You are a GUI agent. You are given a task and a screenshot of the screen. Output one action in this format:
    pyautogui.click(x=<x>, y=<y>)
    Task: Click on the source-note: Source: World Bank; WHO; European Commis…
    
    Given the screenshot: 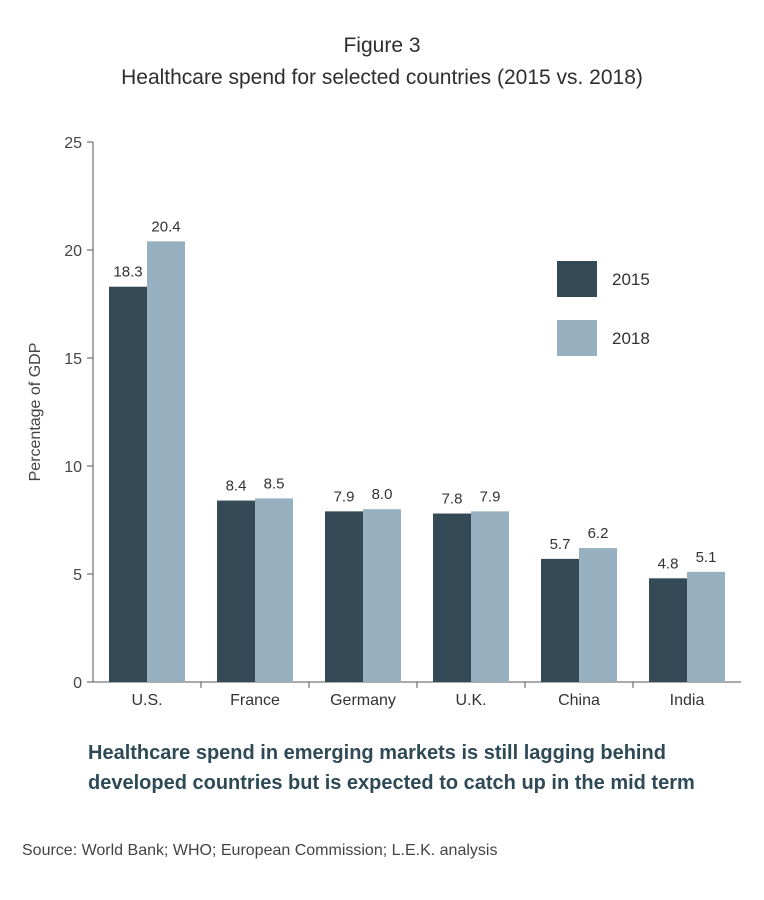 What is the action you would take?
    pyautogui.click(x=260, y=850)
    